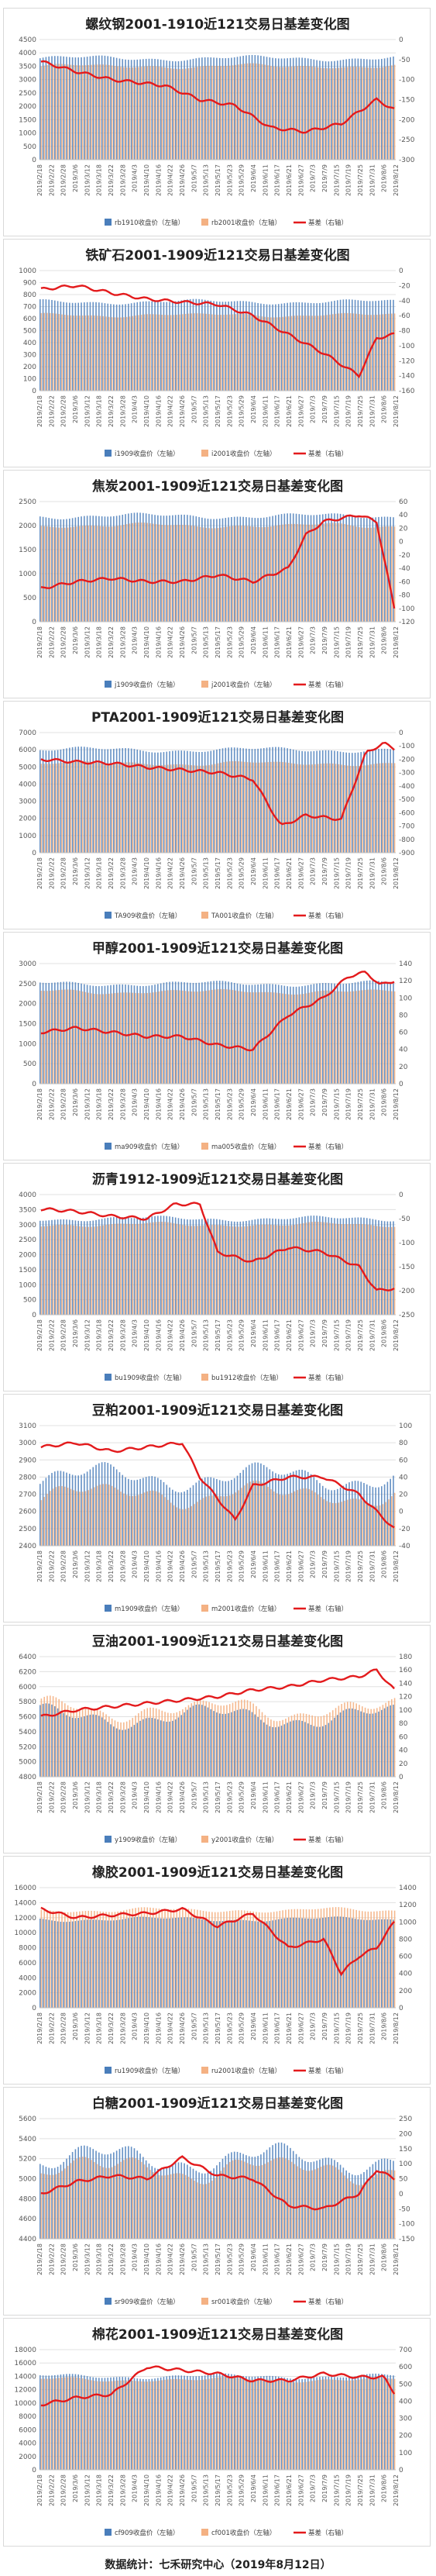  I want to click on x-axis-tick-label: 2019/2/22, so click(51, 1566).